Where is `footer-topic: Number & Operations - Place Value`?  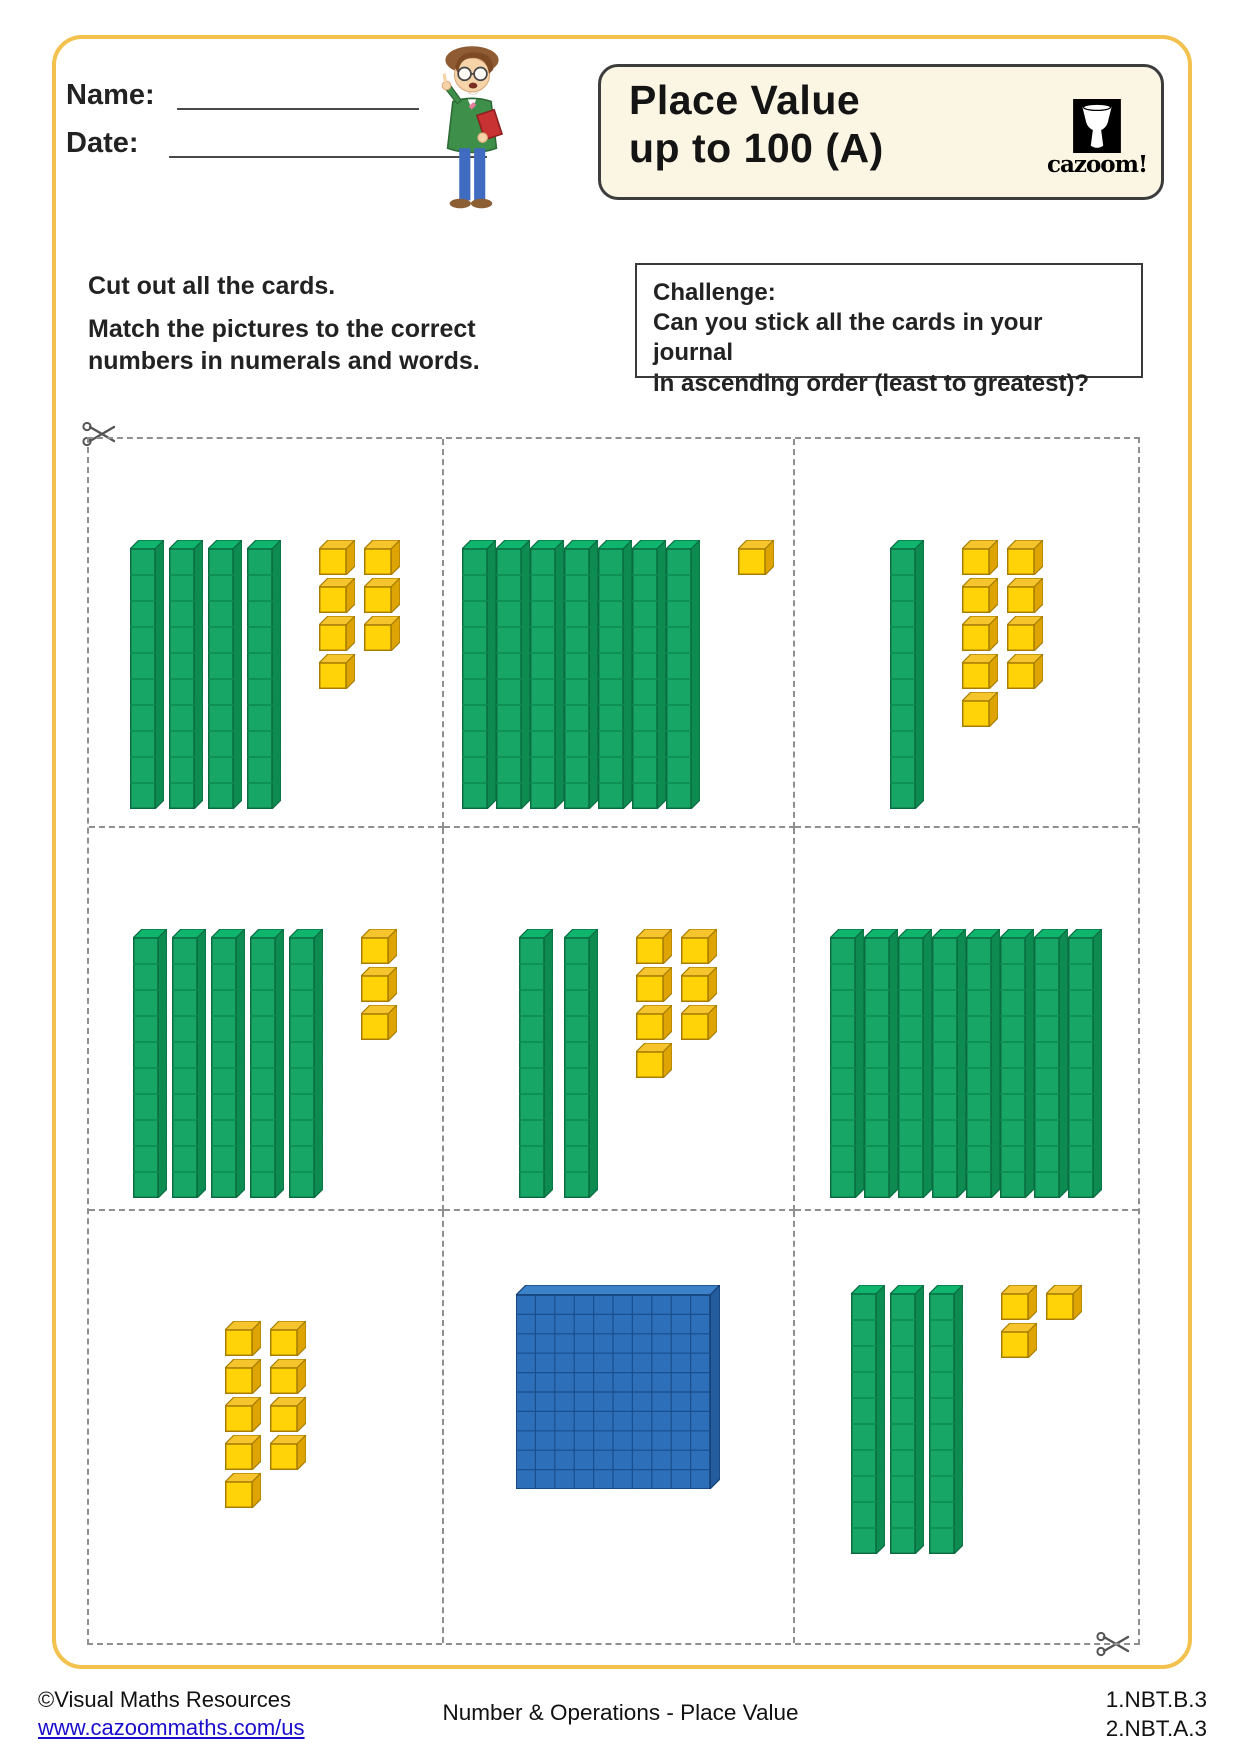
footer-topic: Number & Operations - Place Value is located at coordinates (620, 1712).